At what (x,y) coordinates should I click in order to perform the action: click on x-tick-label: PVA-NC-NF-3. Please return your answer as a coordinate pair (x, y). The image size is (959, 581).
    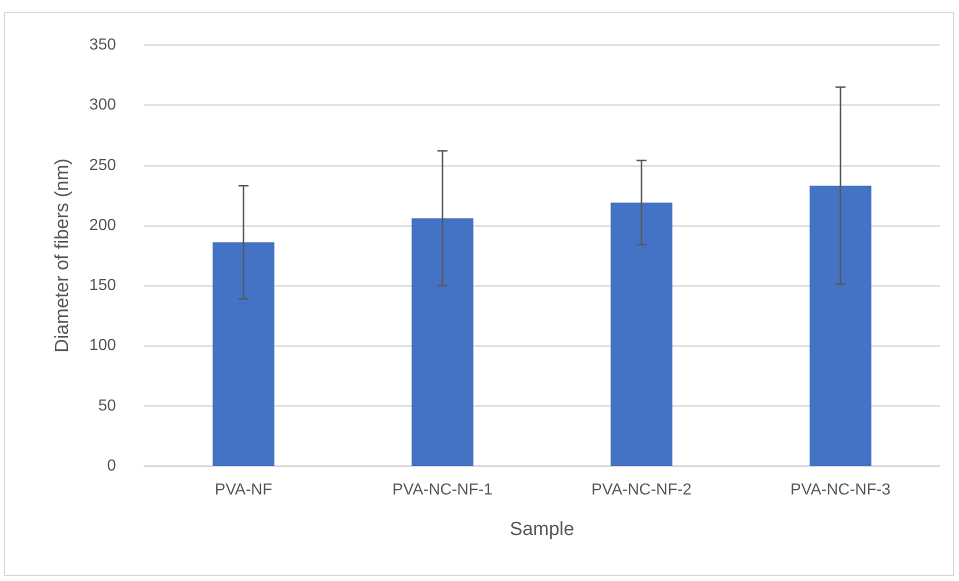
    Looking at the image, I should click on (840, 490).